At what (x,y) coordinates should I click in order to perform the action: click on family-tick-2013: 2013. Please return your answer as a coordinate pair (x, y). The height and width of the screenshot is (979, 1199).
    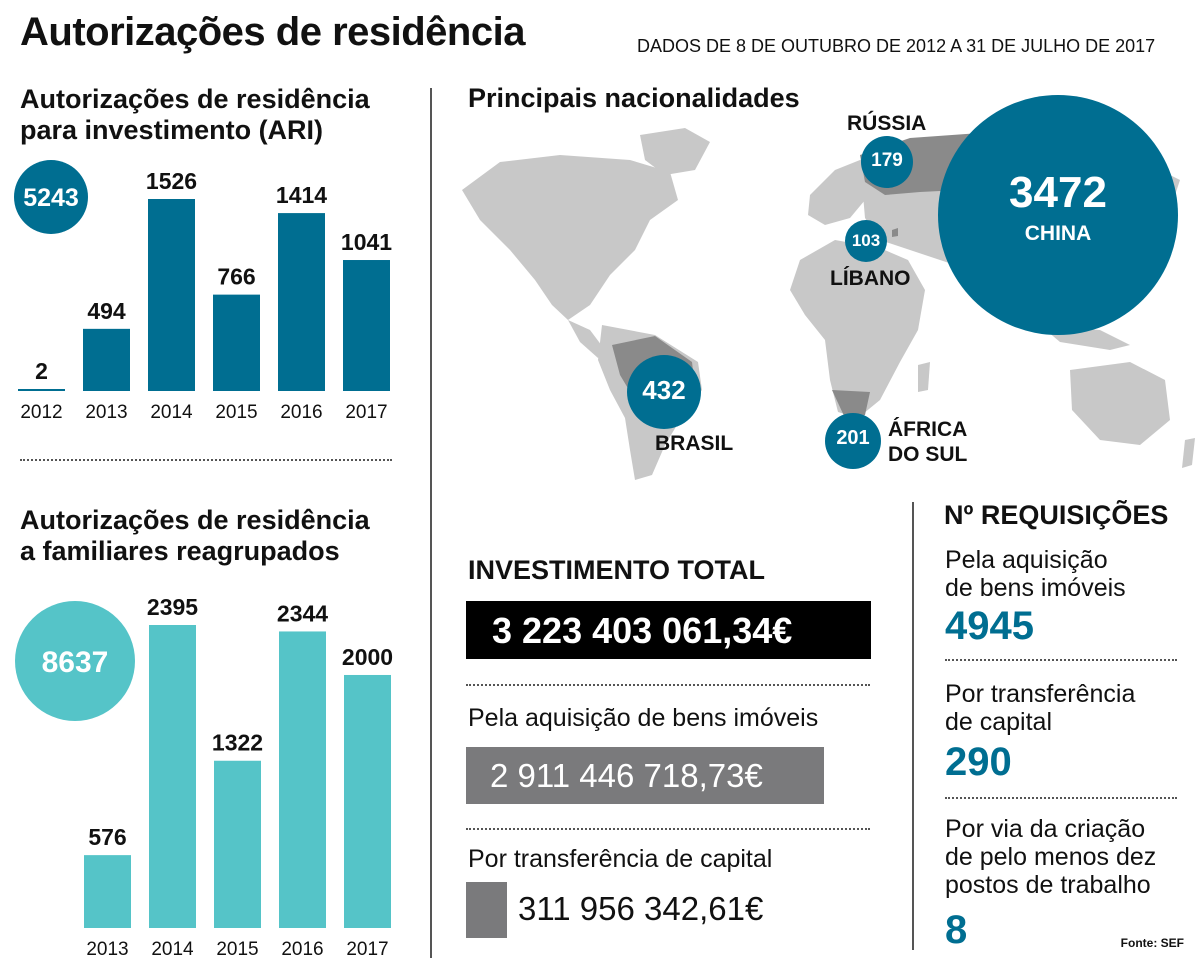
    Looking at the image, I should click on (107, 949).